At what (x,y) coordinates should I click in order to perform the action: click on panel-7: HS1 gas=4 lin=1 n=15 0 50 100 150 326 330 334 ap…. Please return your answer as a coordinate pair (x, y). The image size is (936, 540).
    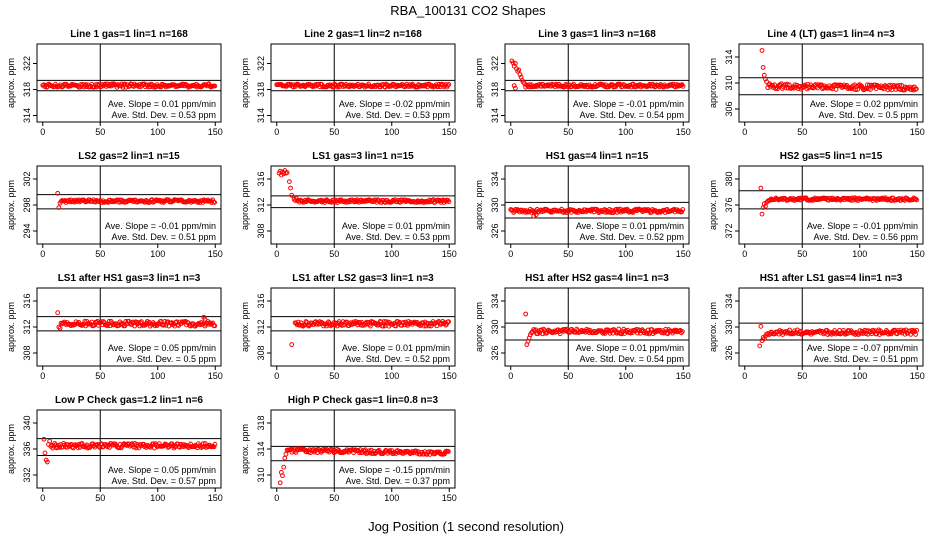
    Looking at the image, I should click on (582, 205).